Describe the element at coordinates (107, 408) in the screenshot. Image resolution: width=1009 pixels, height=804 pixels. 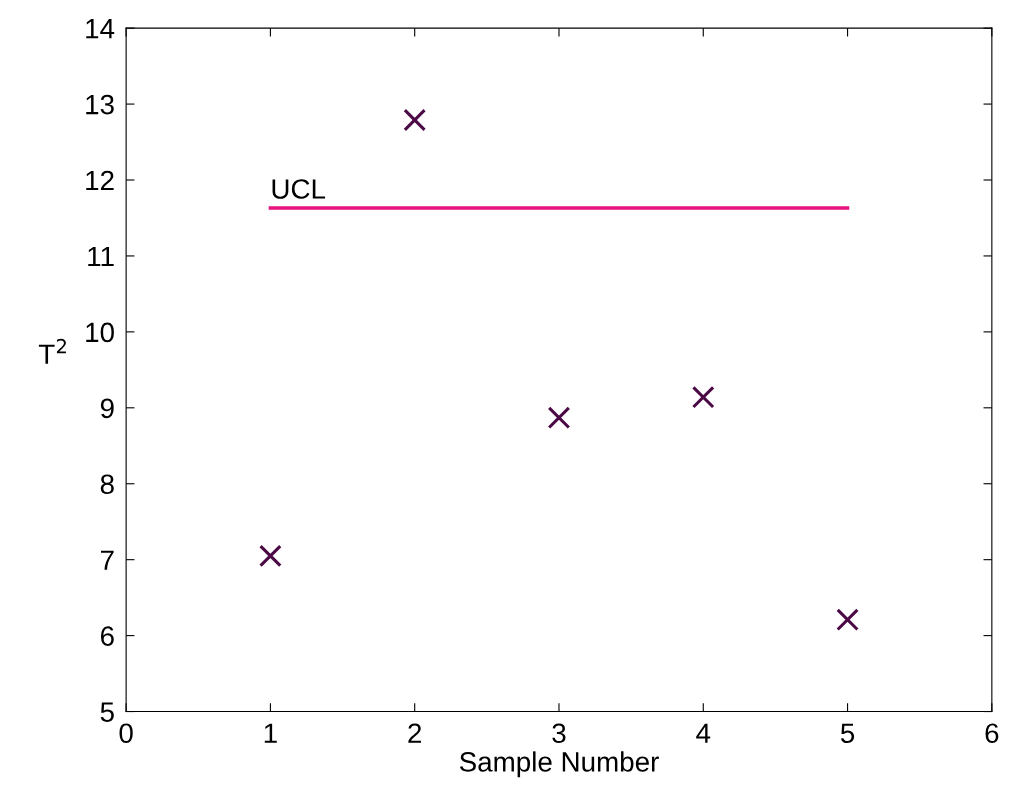
I see `y-tick-label: 9` at that location.